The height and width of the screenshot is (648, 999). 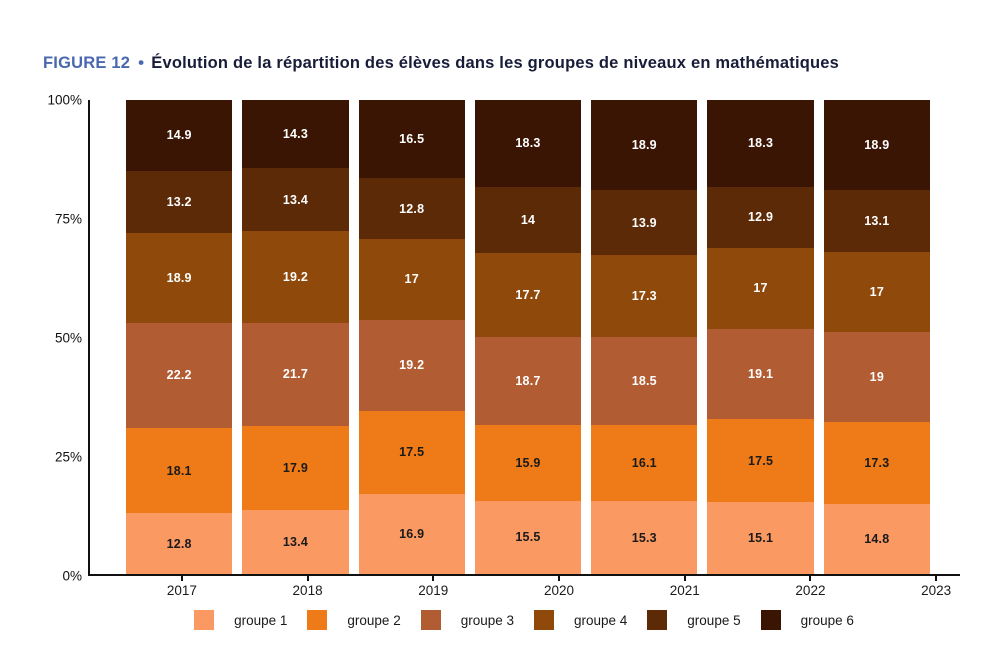 I want to click on value-label: 21.7, so click(x=295, y=374).